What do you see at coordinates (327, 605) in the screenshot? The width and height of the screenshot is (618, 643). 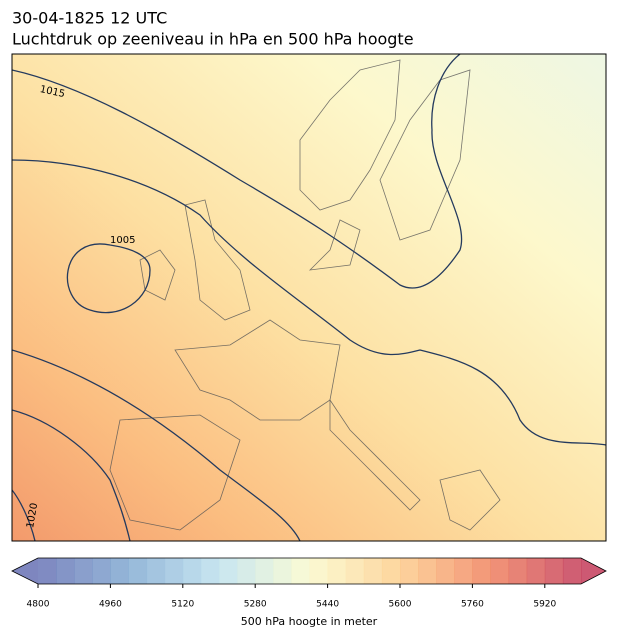 I see `colorbar-tick-label: 5440` at bounding box center [327, 605].